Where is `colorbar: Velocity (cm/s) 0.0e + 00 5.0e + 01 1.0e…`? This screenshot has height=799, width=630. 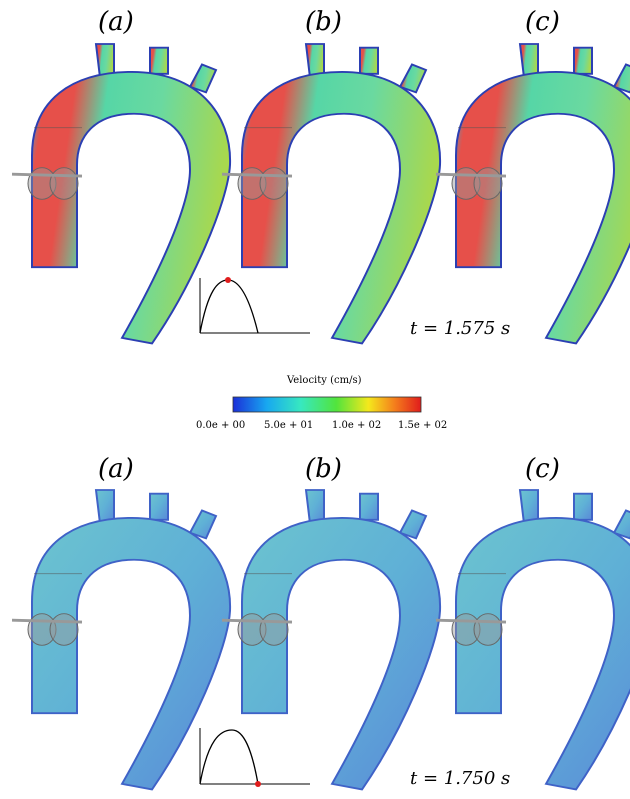
colorbar: Velocity (cm/s) 0.0e + 00 5.0e + 01 1.0e… is located at coordinates (321, 403).